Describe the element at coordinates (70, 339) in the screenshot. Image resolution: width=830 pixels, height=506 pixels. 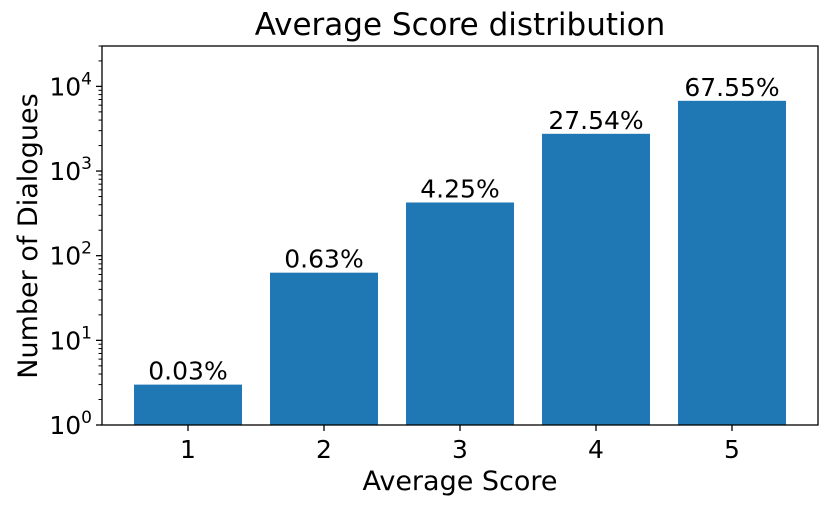
I see `y-tick-label: 10¹` at that location.